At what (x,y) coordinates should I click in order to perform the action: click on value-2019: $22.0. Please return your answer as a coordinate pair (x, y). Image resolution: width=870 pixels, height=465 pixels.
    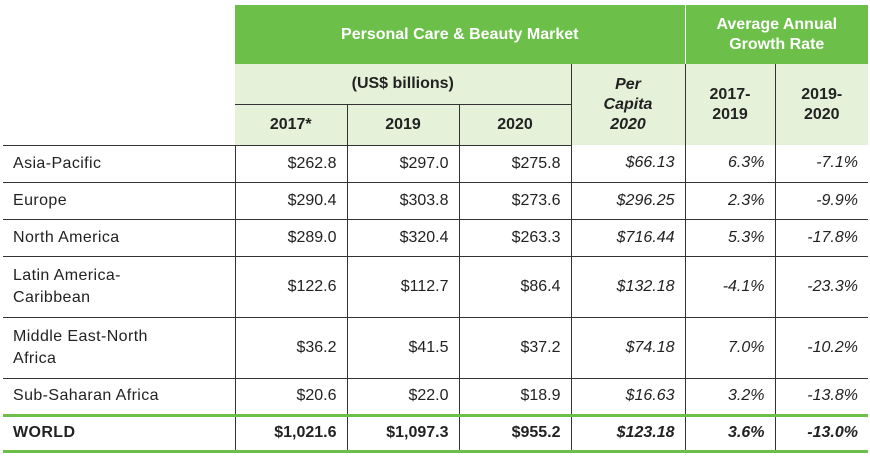
    Looking at the image, I should click on (402, 396).